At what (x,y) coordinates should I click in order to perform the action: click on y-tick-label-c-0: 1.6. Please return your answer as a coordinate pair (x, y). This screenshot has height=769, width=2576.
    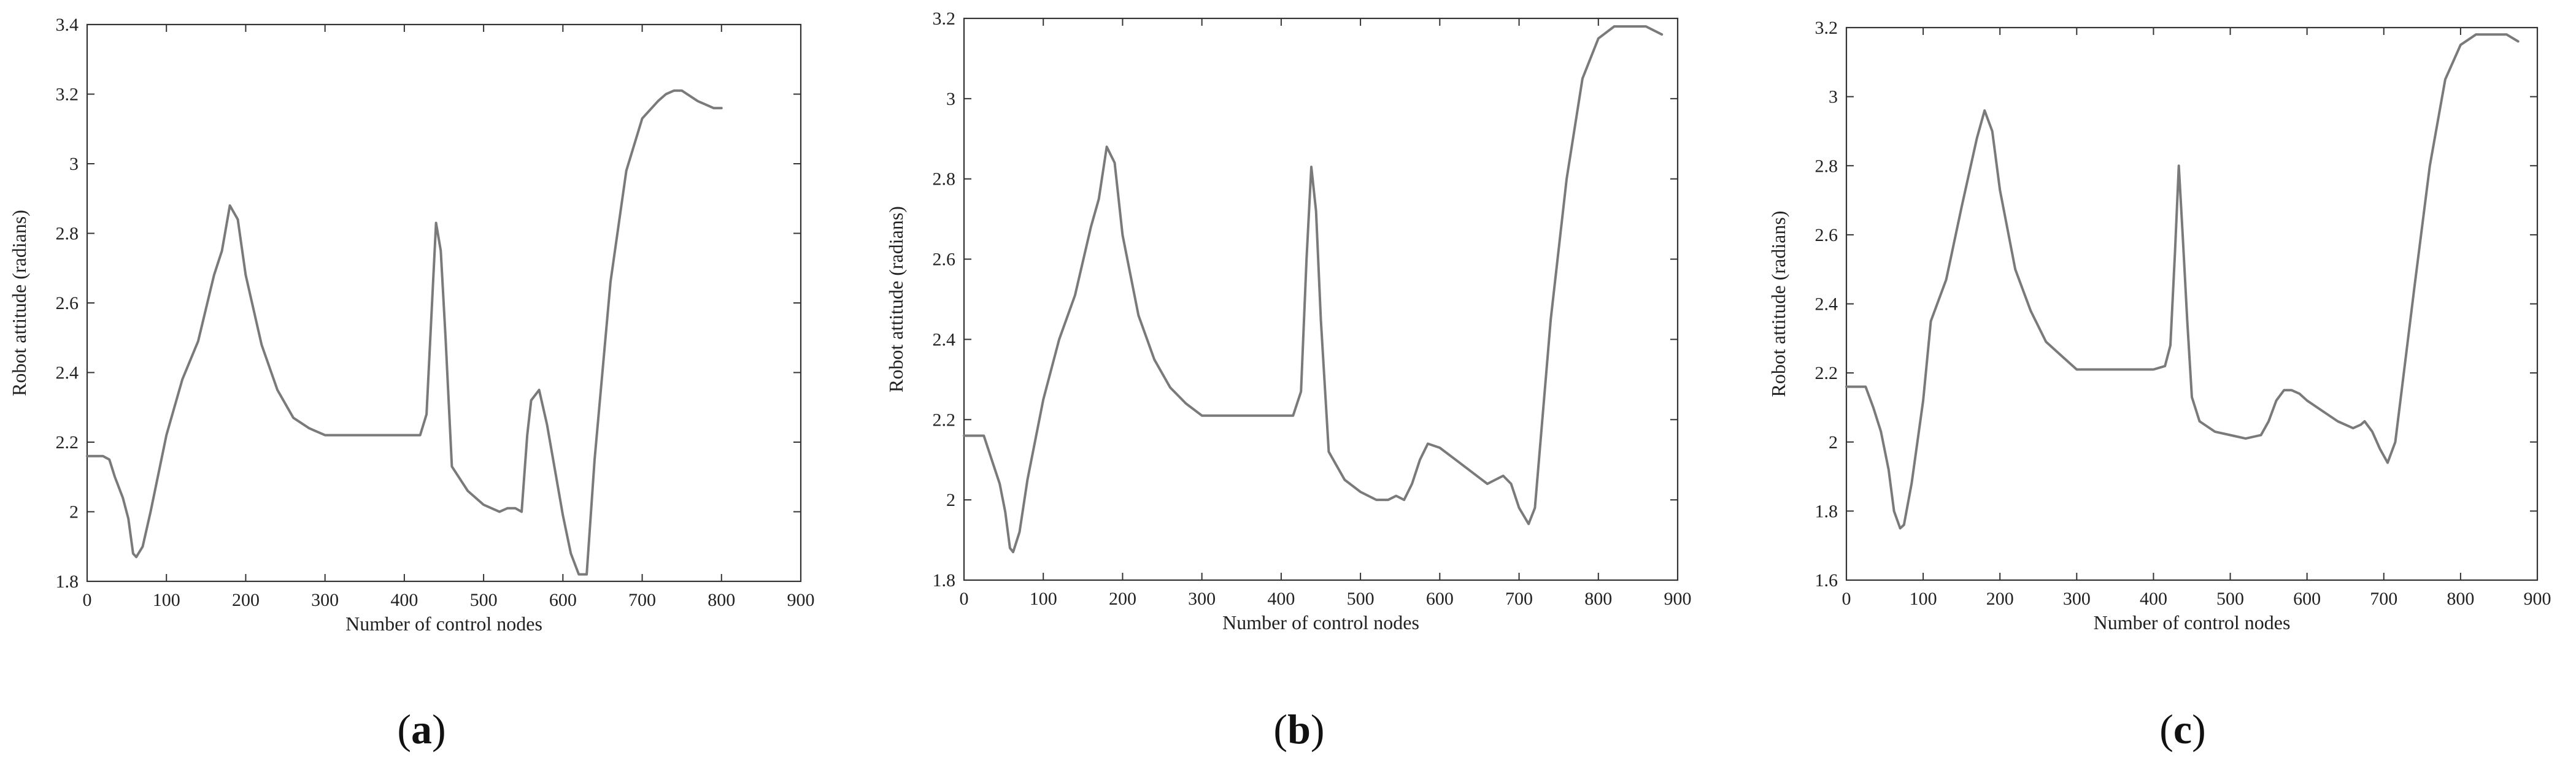
    Looking at the image, I should click on (1826, 580).